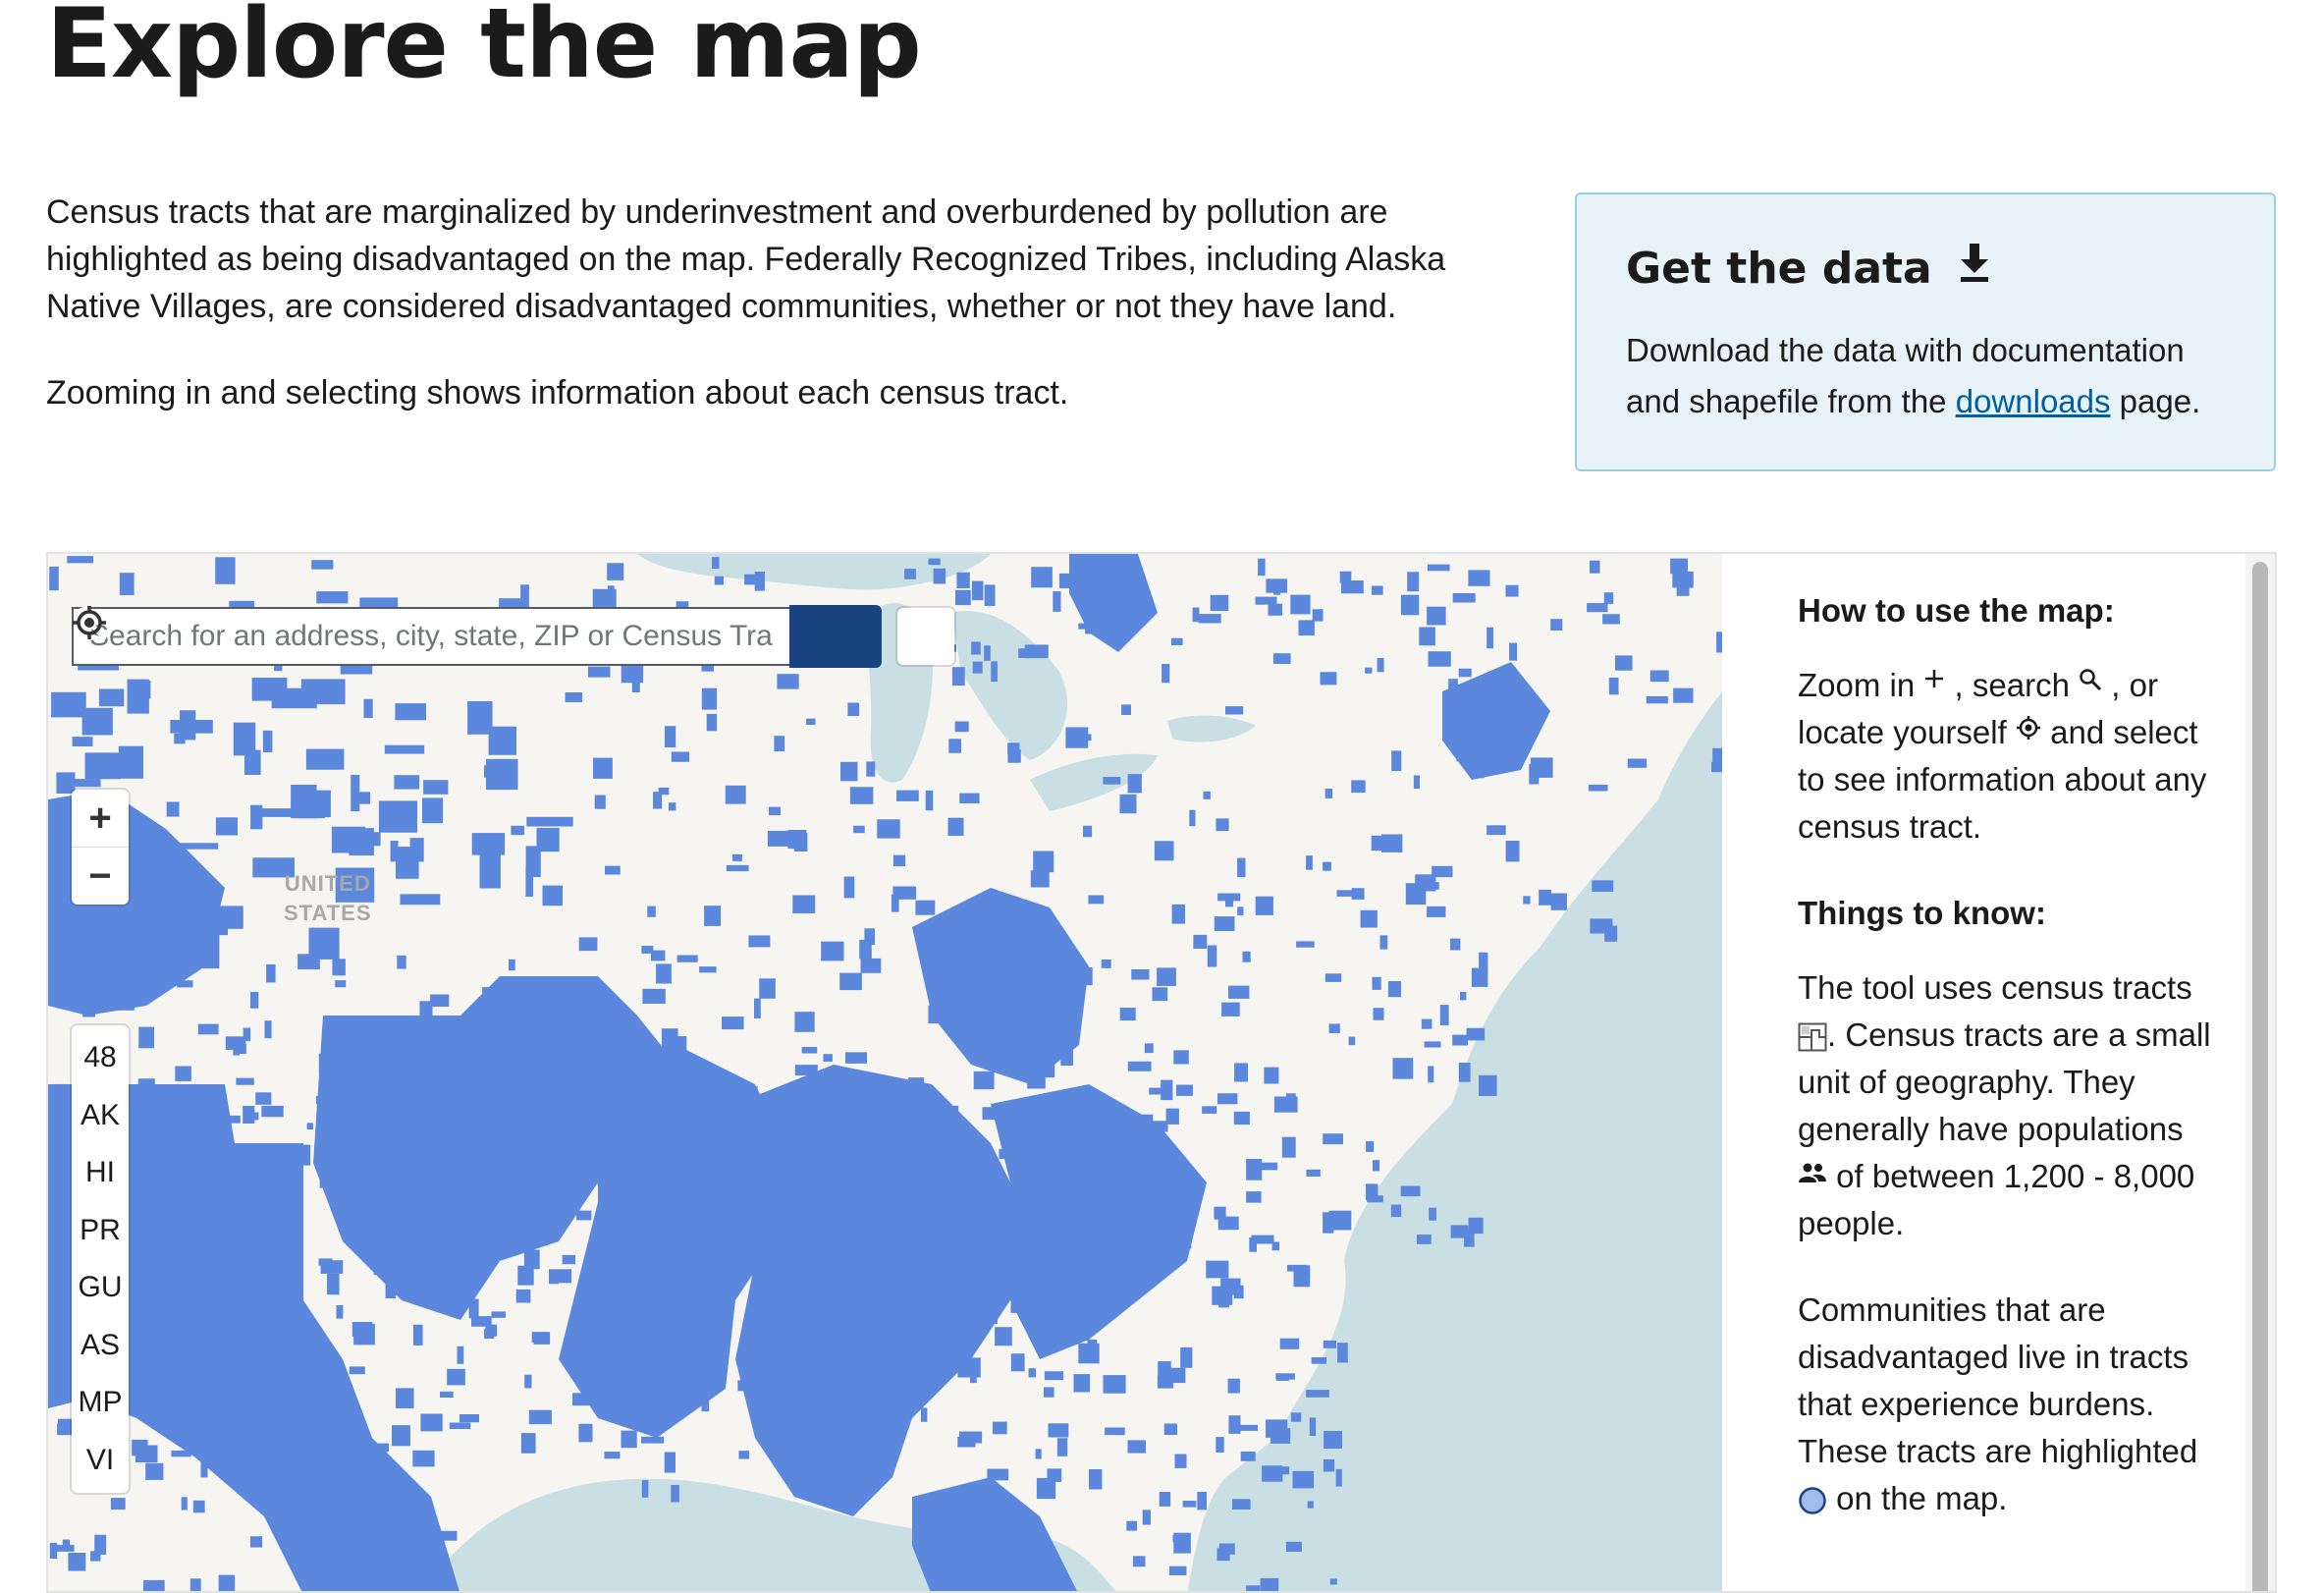  What do you see at coordinates (100, 1402) in the screenshot?
I see `territory-button-mp: MP` at bounding box center [100, 1402].